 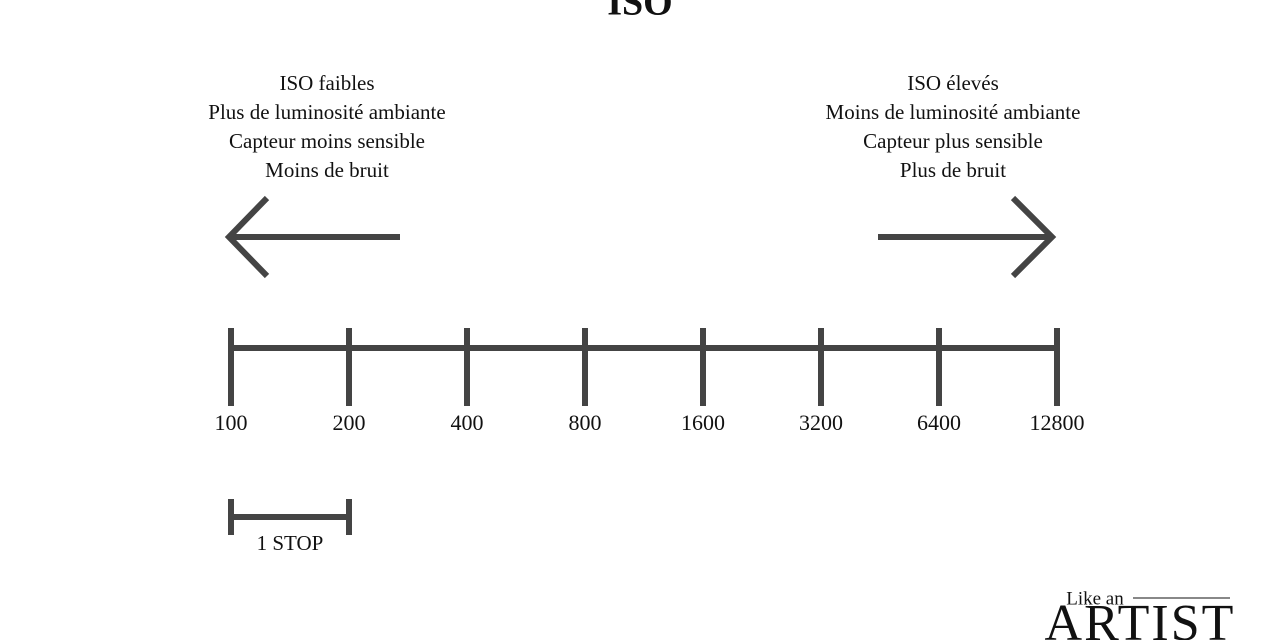 What do you see at coordinates (953, 83) in the screenshot?
I see `text-line: ISO élevés` at bounding box center [953, 83].